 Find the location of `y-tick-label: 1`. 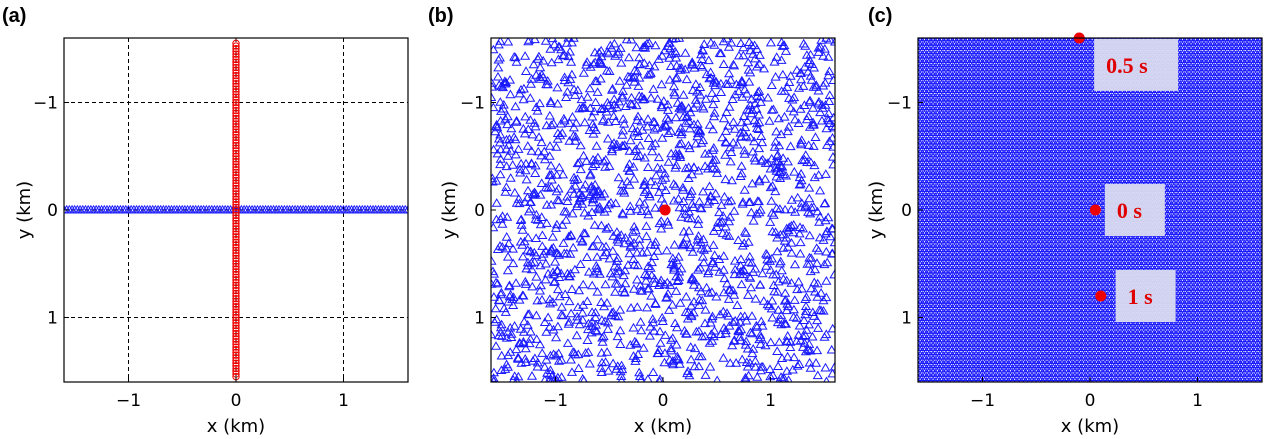

y-tick-label: 1 is located at coordinates (479, 319).